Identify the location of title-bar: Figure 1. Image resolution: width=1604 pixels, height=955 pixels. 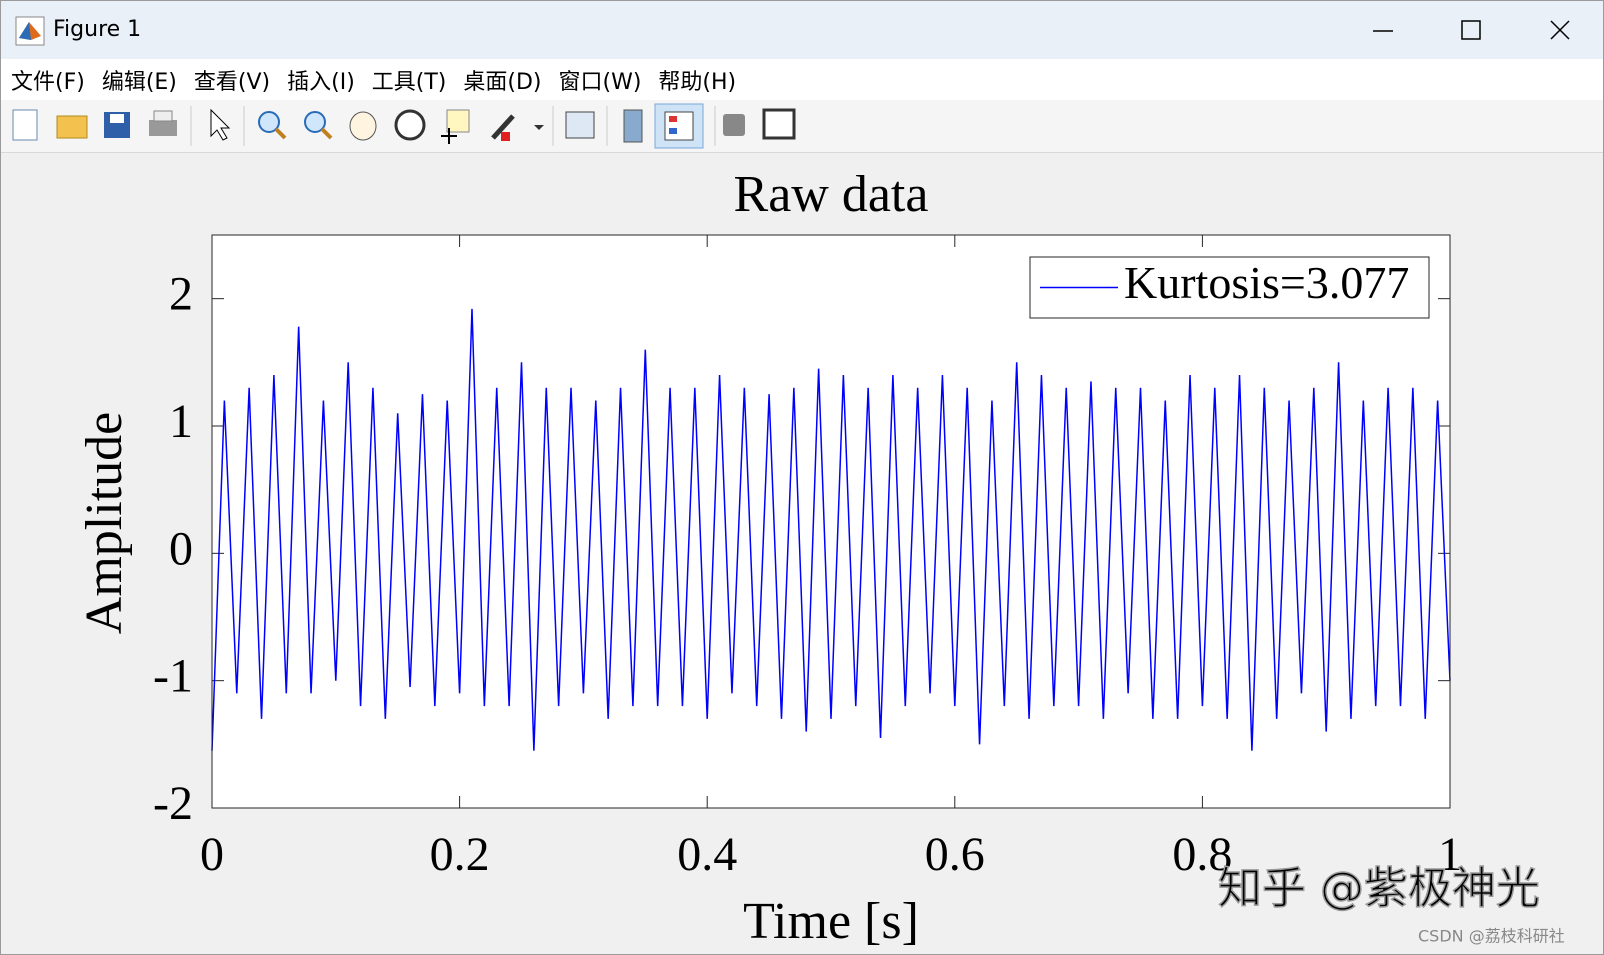
(802, 30).